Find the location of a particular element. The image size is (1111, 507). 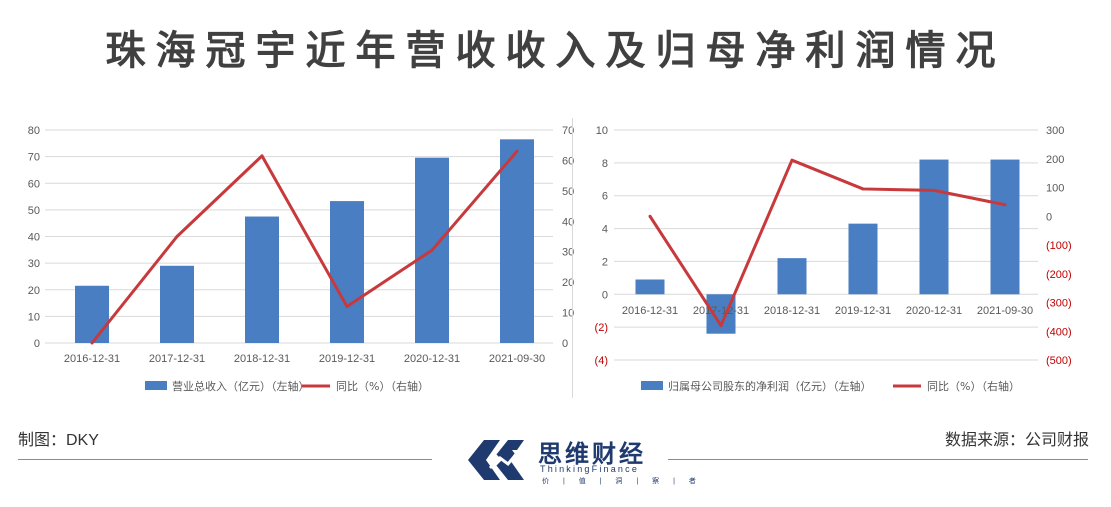

right-axis-tick-label: 40 is located at coordinates (568, 222).